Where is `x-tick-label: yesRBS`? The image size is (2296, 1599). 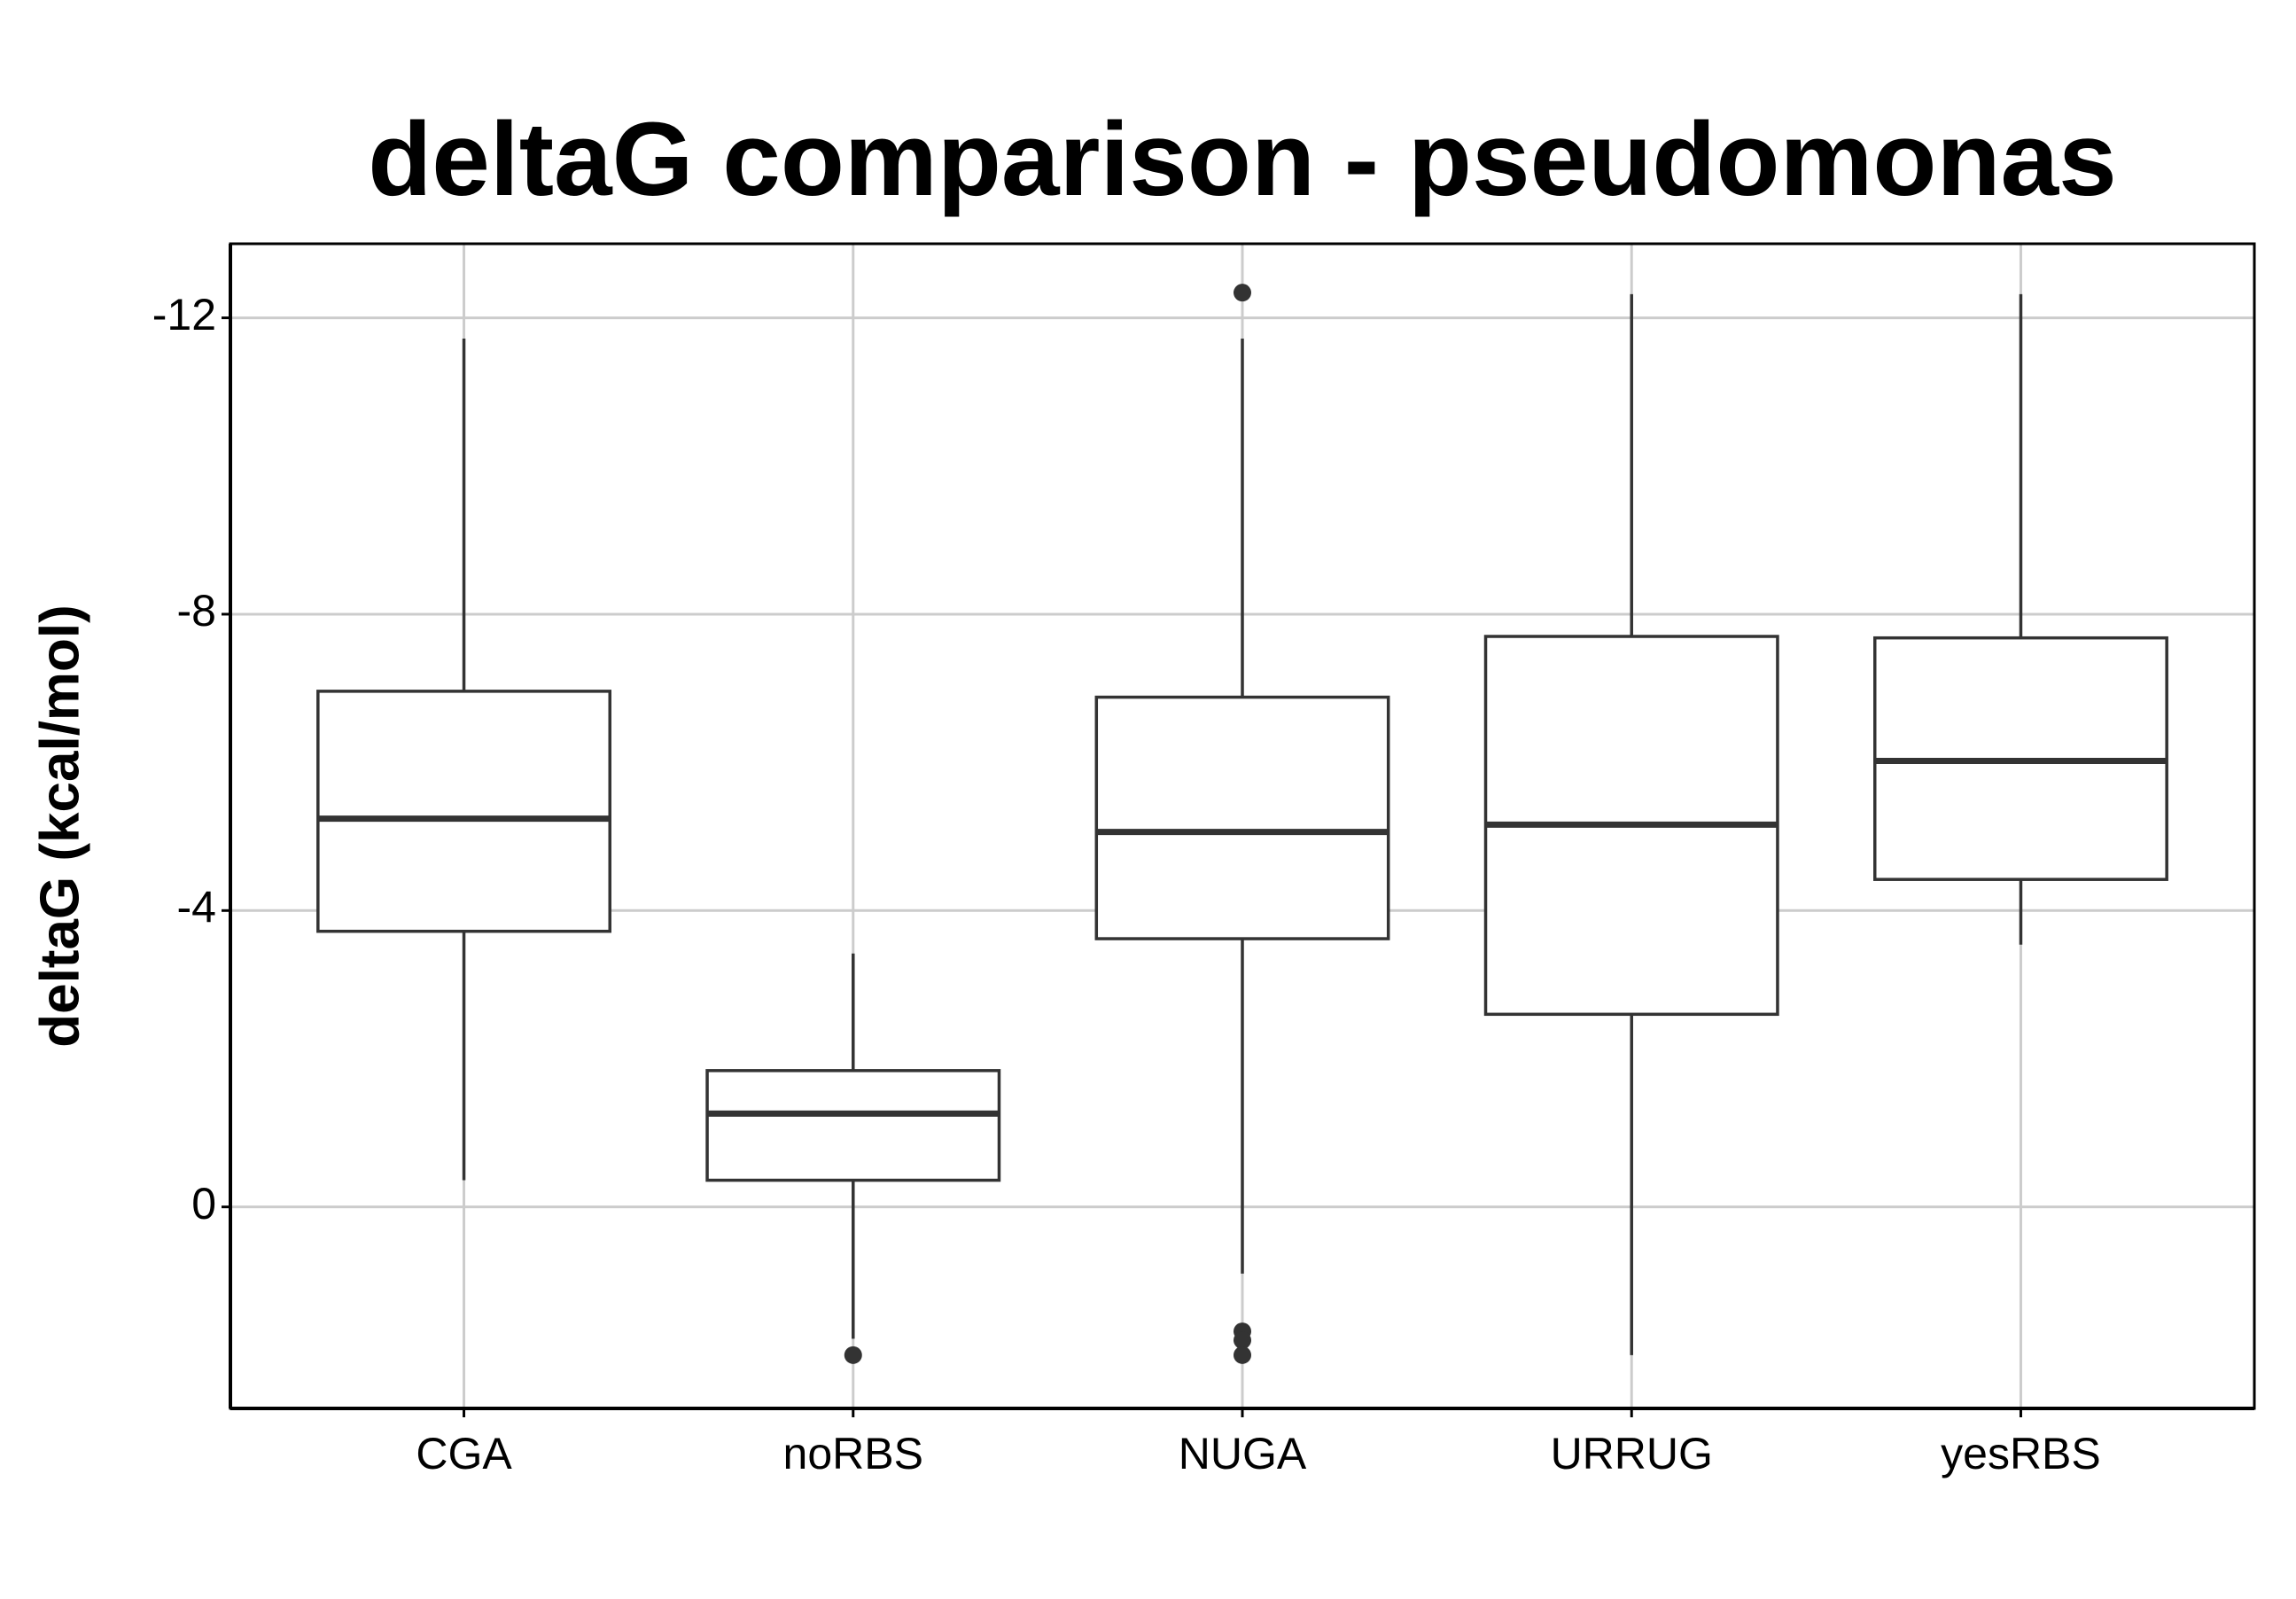 x-tick-label: yesRBS is located at coordinates (2021, 1453).